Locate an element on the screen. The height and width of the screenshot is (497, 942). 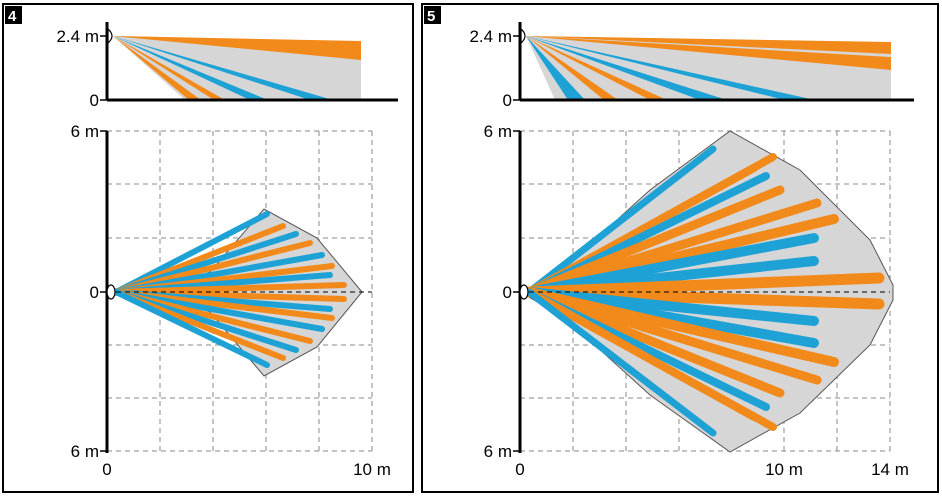
x-range-label: 14 m is located at coordinates (890, 469).